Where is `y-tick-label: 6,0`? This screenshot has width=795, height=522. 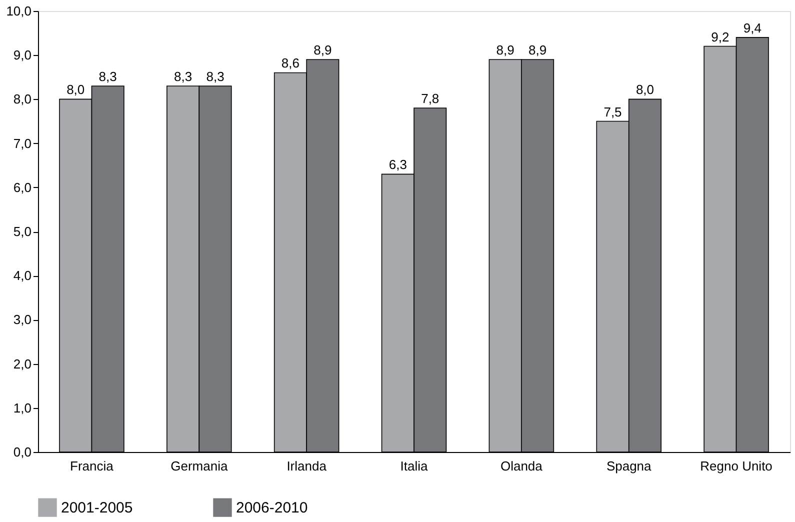
y-tick-label: 6,0 is located at coordinates (22, 187).